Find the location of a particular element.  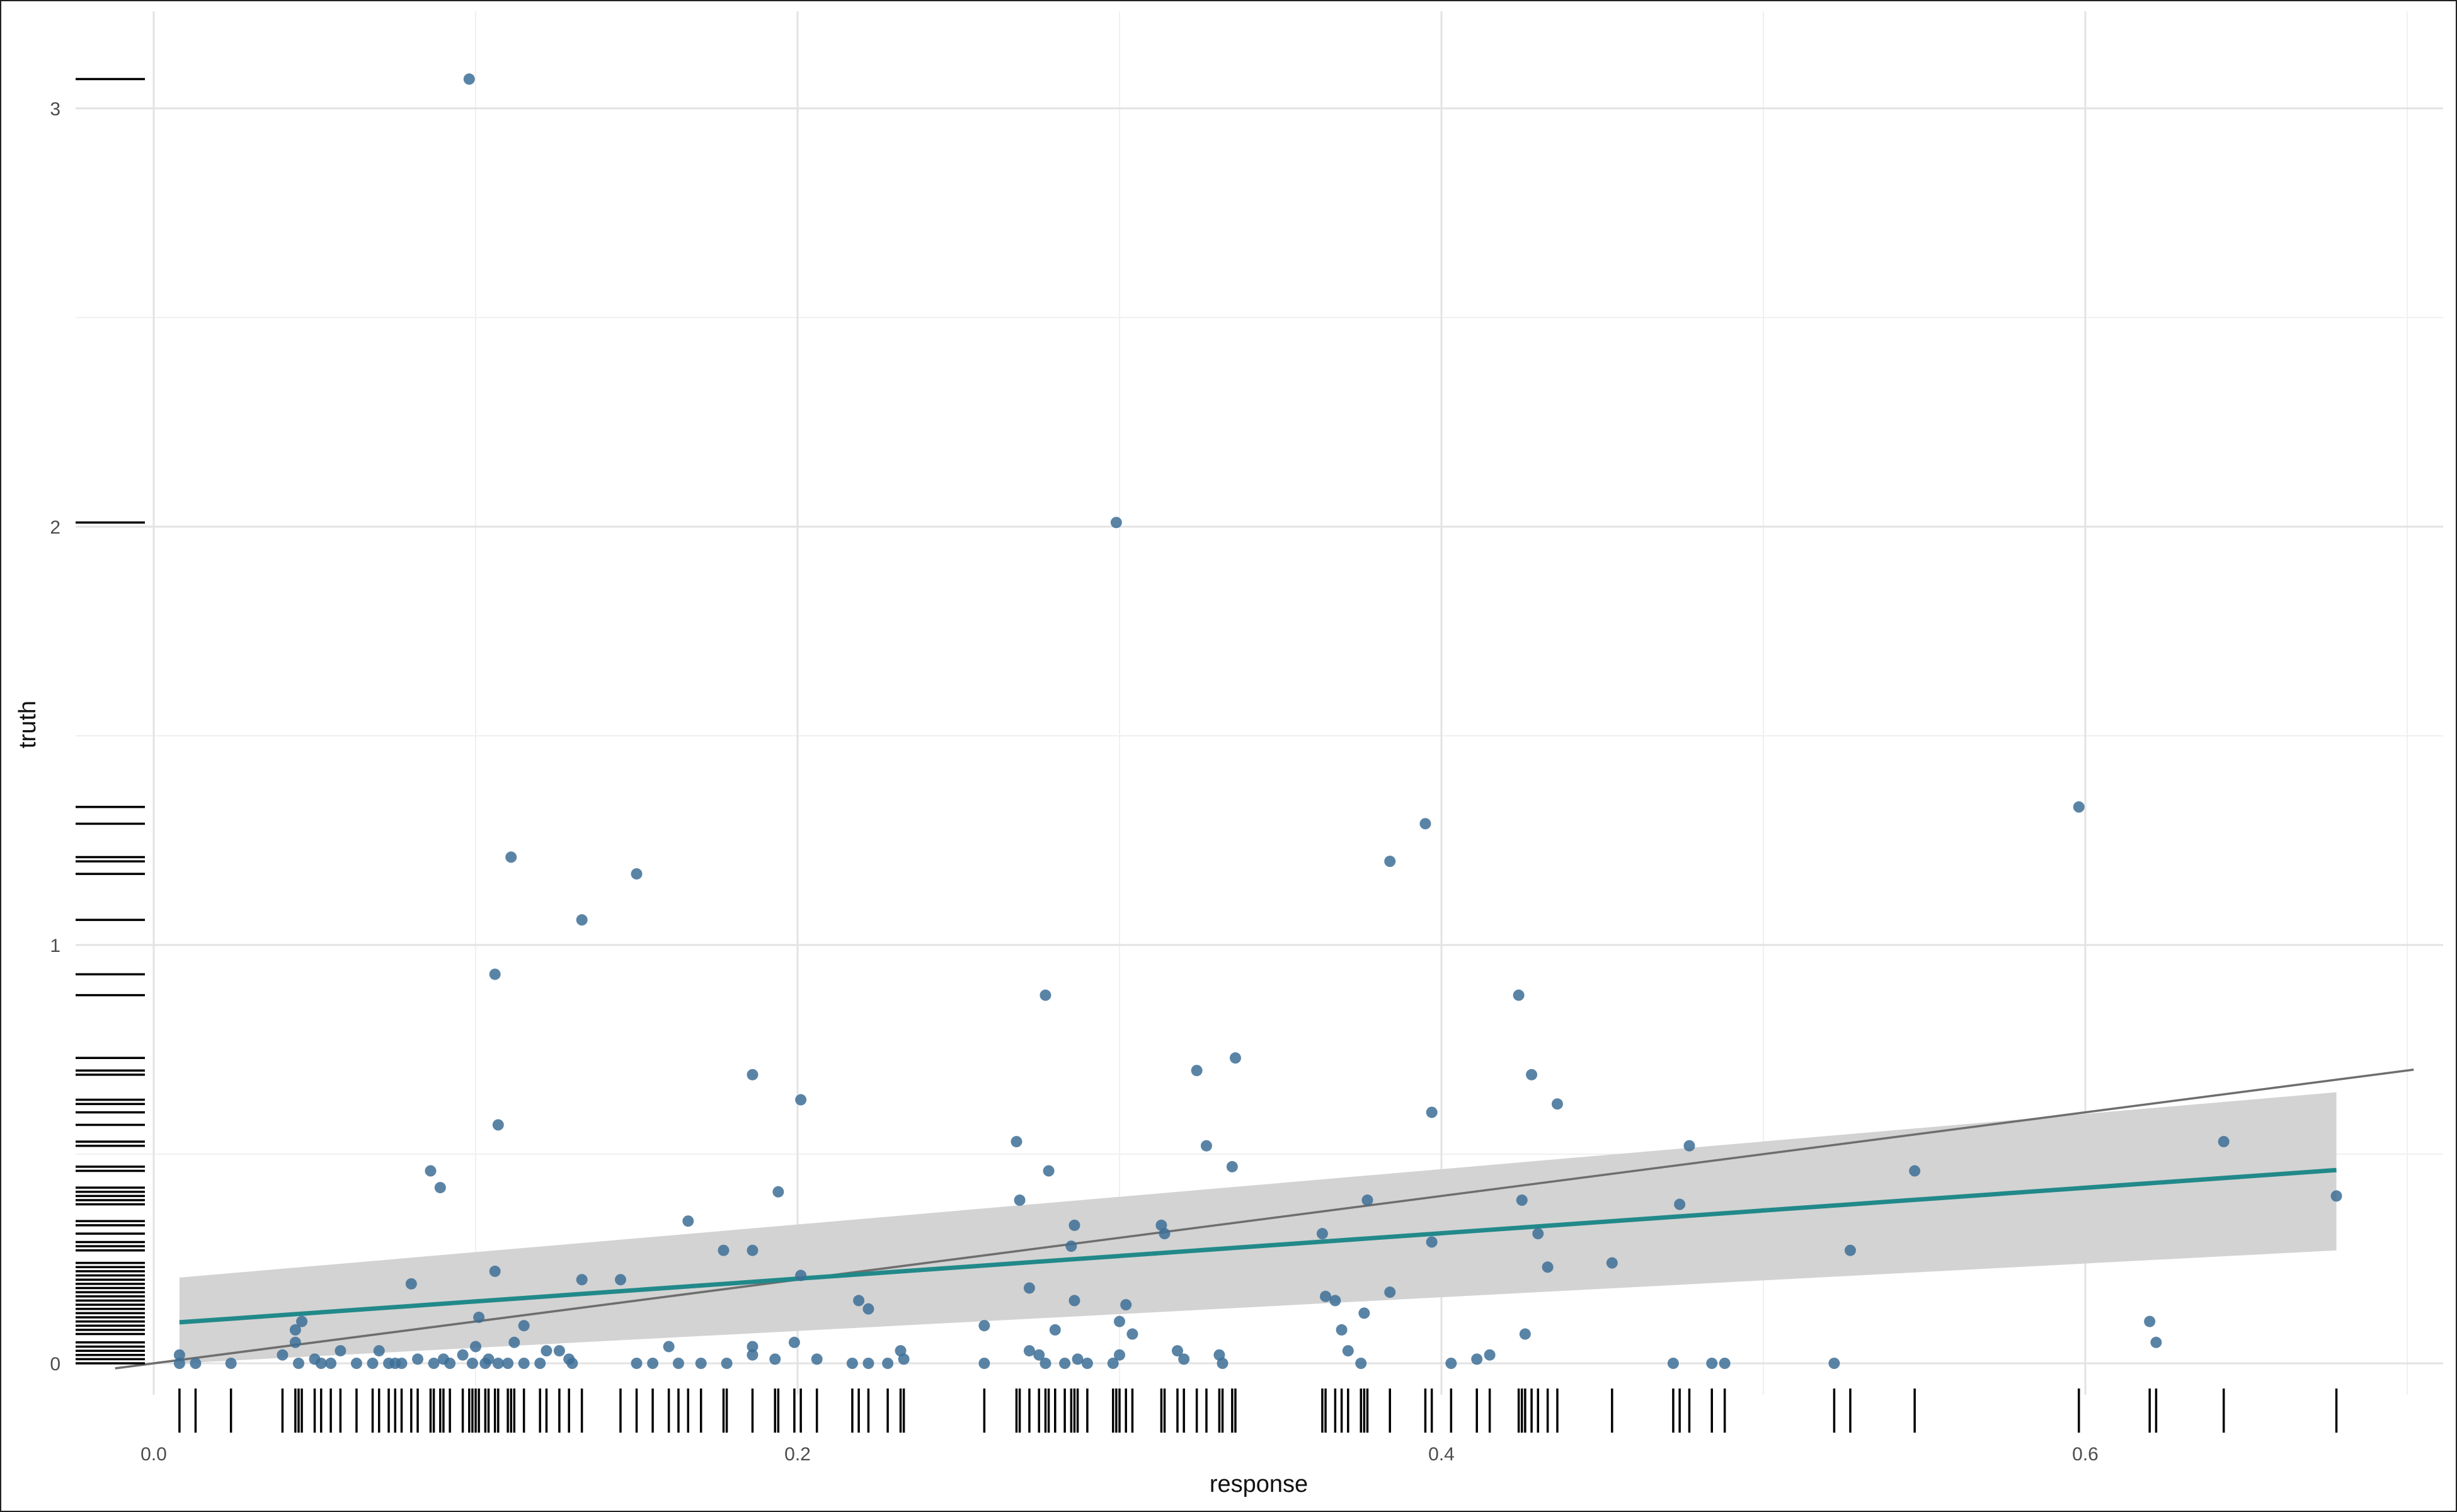

y-axis-title: truth is located at coordinates (27, 724).